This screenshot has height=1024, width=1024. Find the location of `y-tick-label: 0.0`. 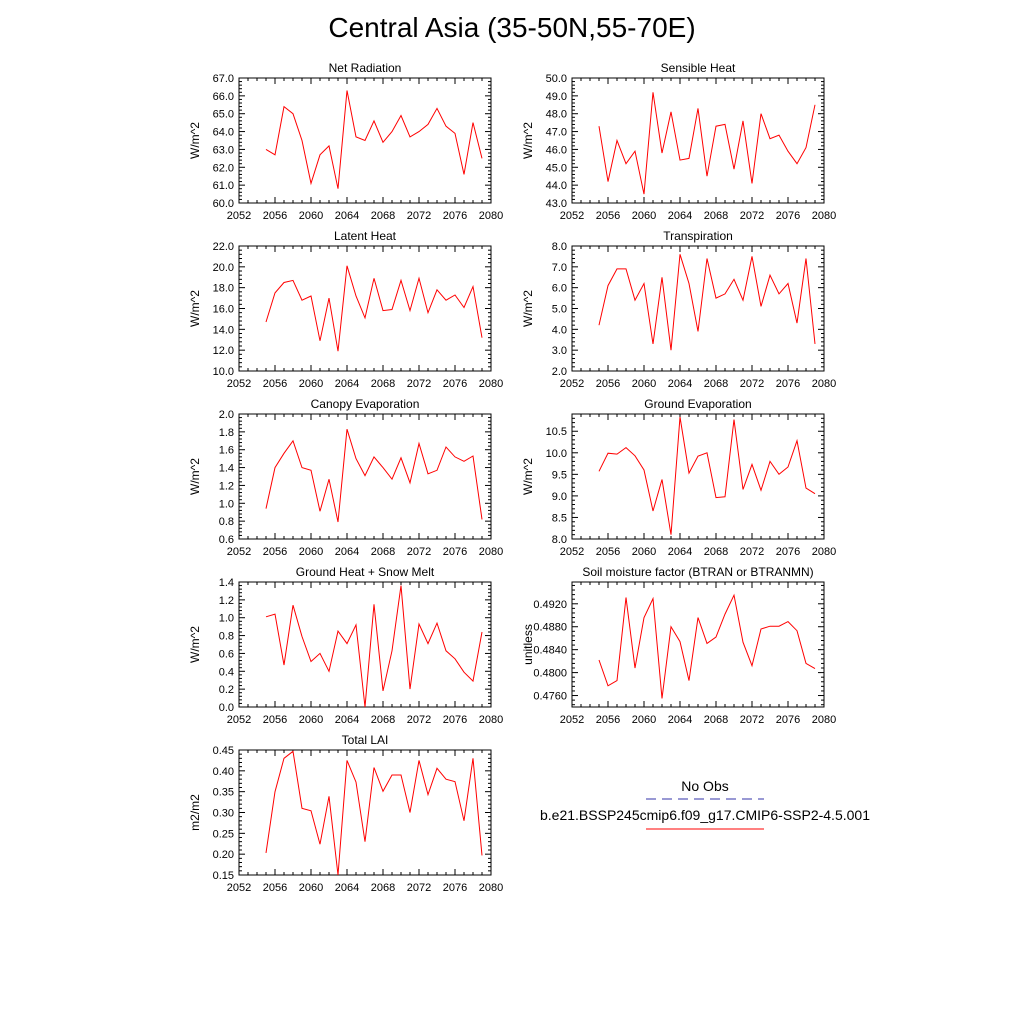

y-tick-label: 0.0 is located at coordinates (226, 708).